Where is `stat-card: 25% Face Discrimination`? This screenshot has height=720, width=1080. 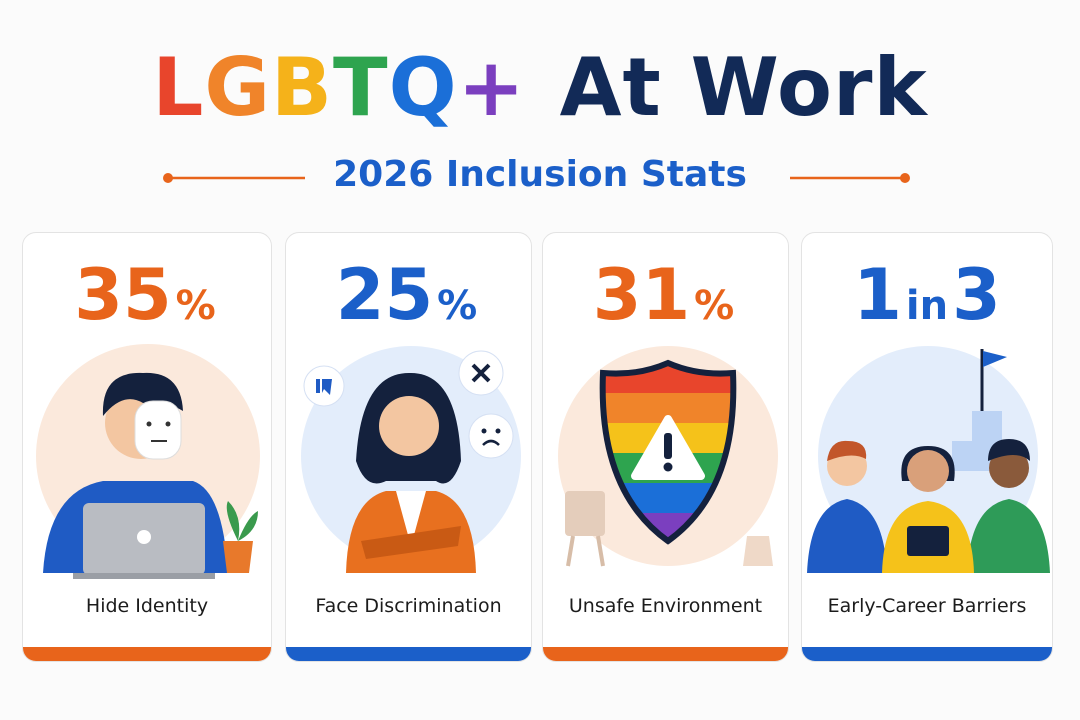
stat-card: 25% Face Discrimination is located at coordinates (408, 447).